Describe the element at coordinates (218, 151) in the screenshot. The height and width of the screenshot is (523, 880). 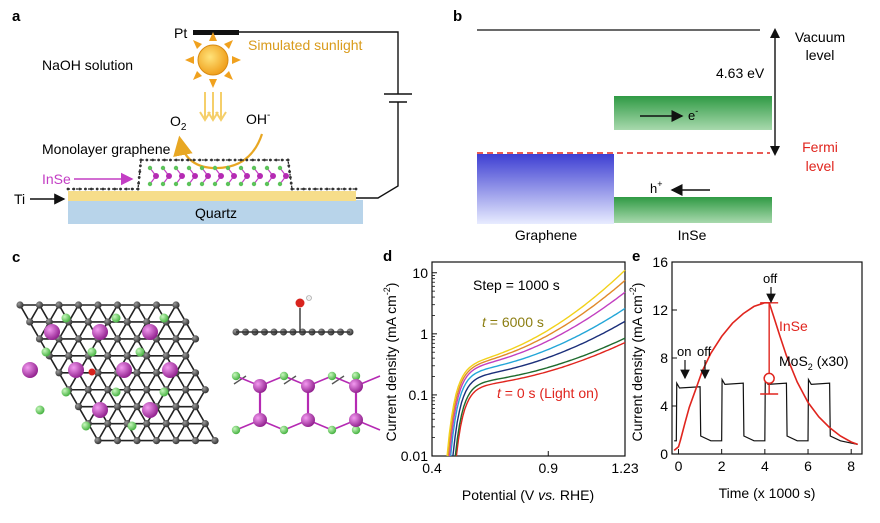
I see `oxidation-arrow` at that location.